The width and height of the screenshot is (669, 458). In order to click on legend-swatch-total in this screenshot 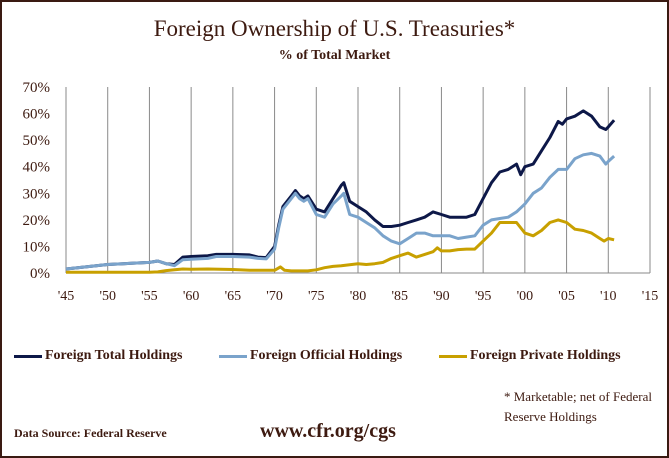, I will do `click(28, 356)`.